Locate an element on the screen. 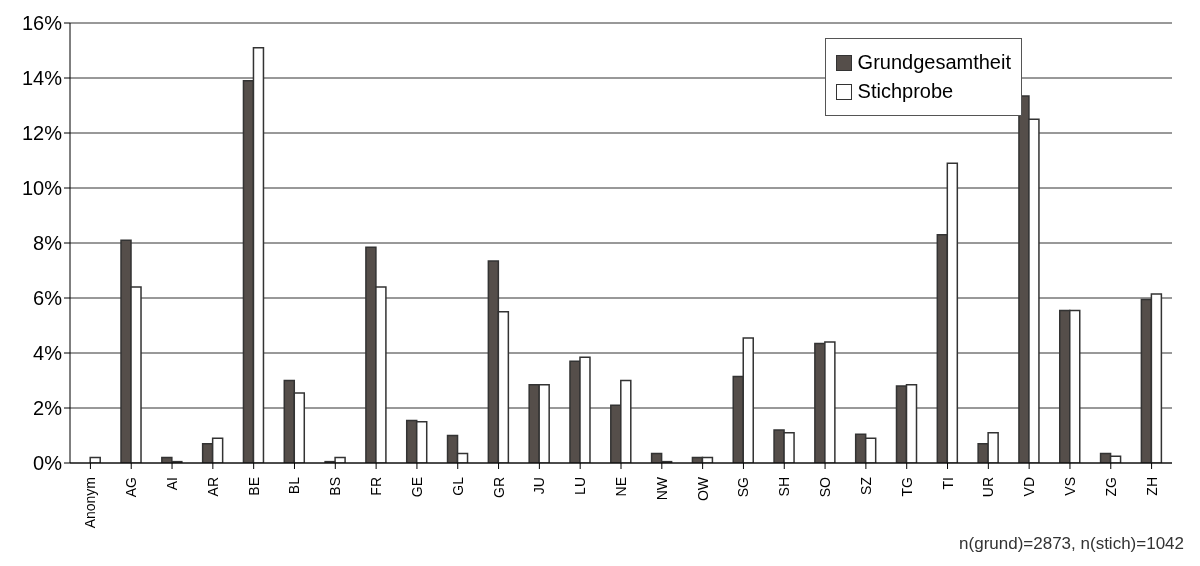 This screenshot has height=566, width=1200. x-tick-label: OW is located at coordinates (702, 489).